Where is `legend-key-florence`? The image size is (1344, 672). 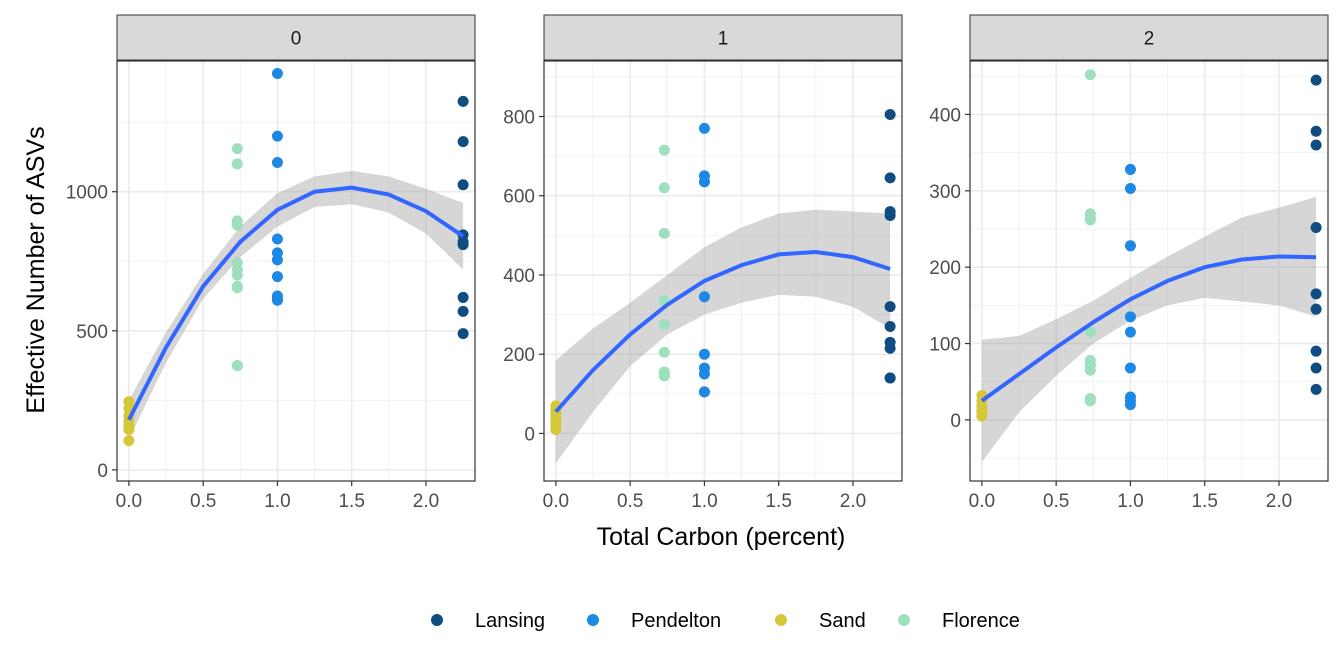 legend-key-florence is located at coordinates (904, 620).